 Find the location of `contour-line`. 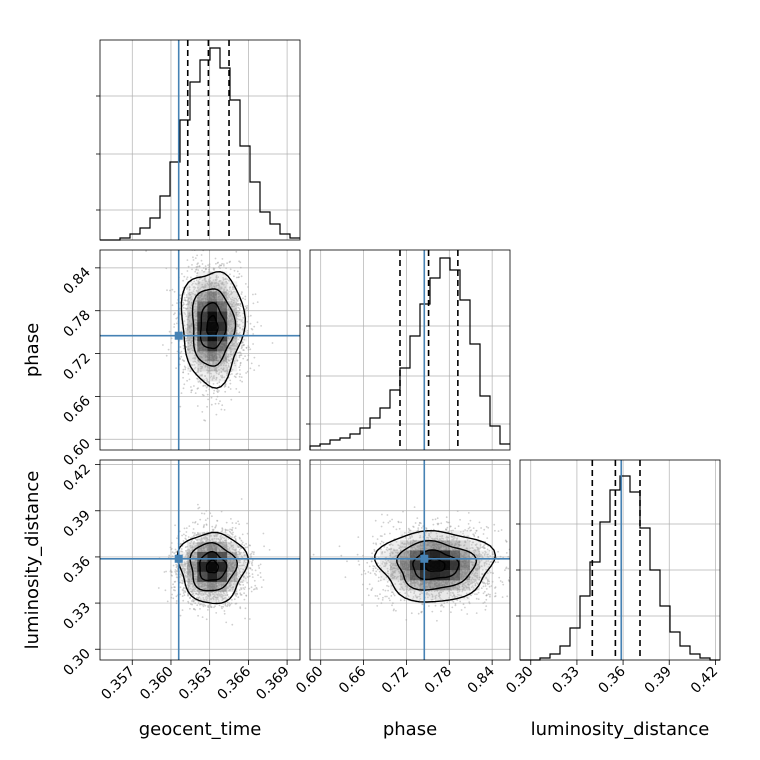

contour-line is located at coordinates (213, 329).